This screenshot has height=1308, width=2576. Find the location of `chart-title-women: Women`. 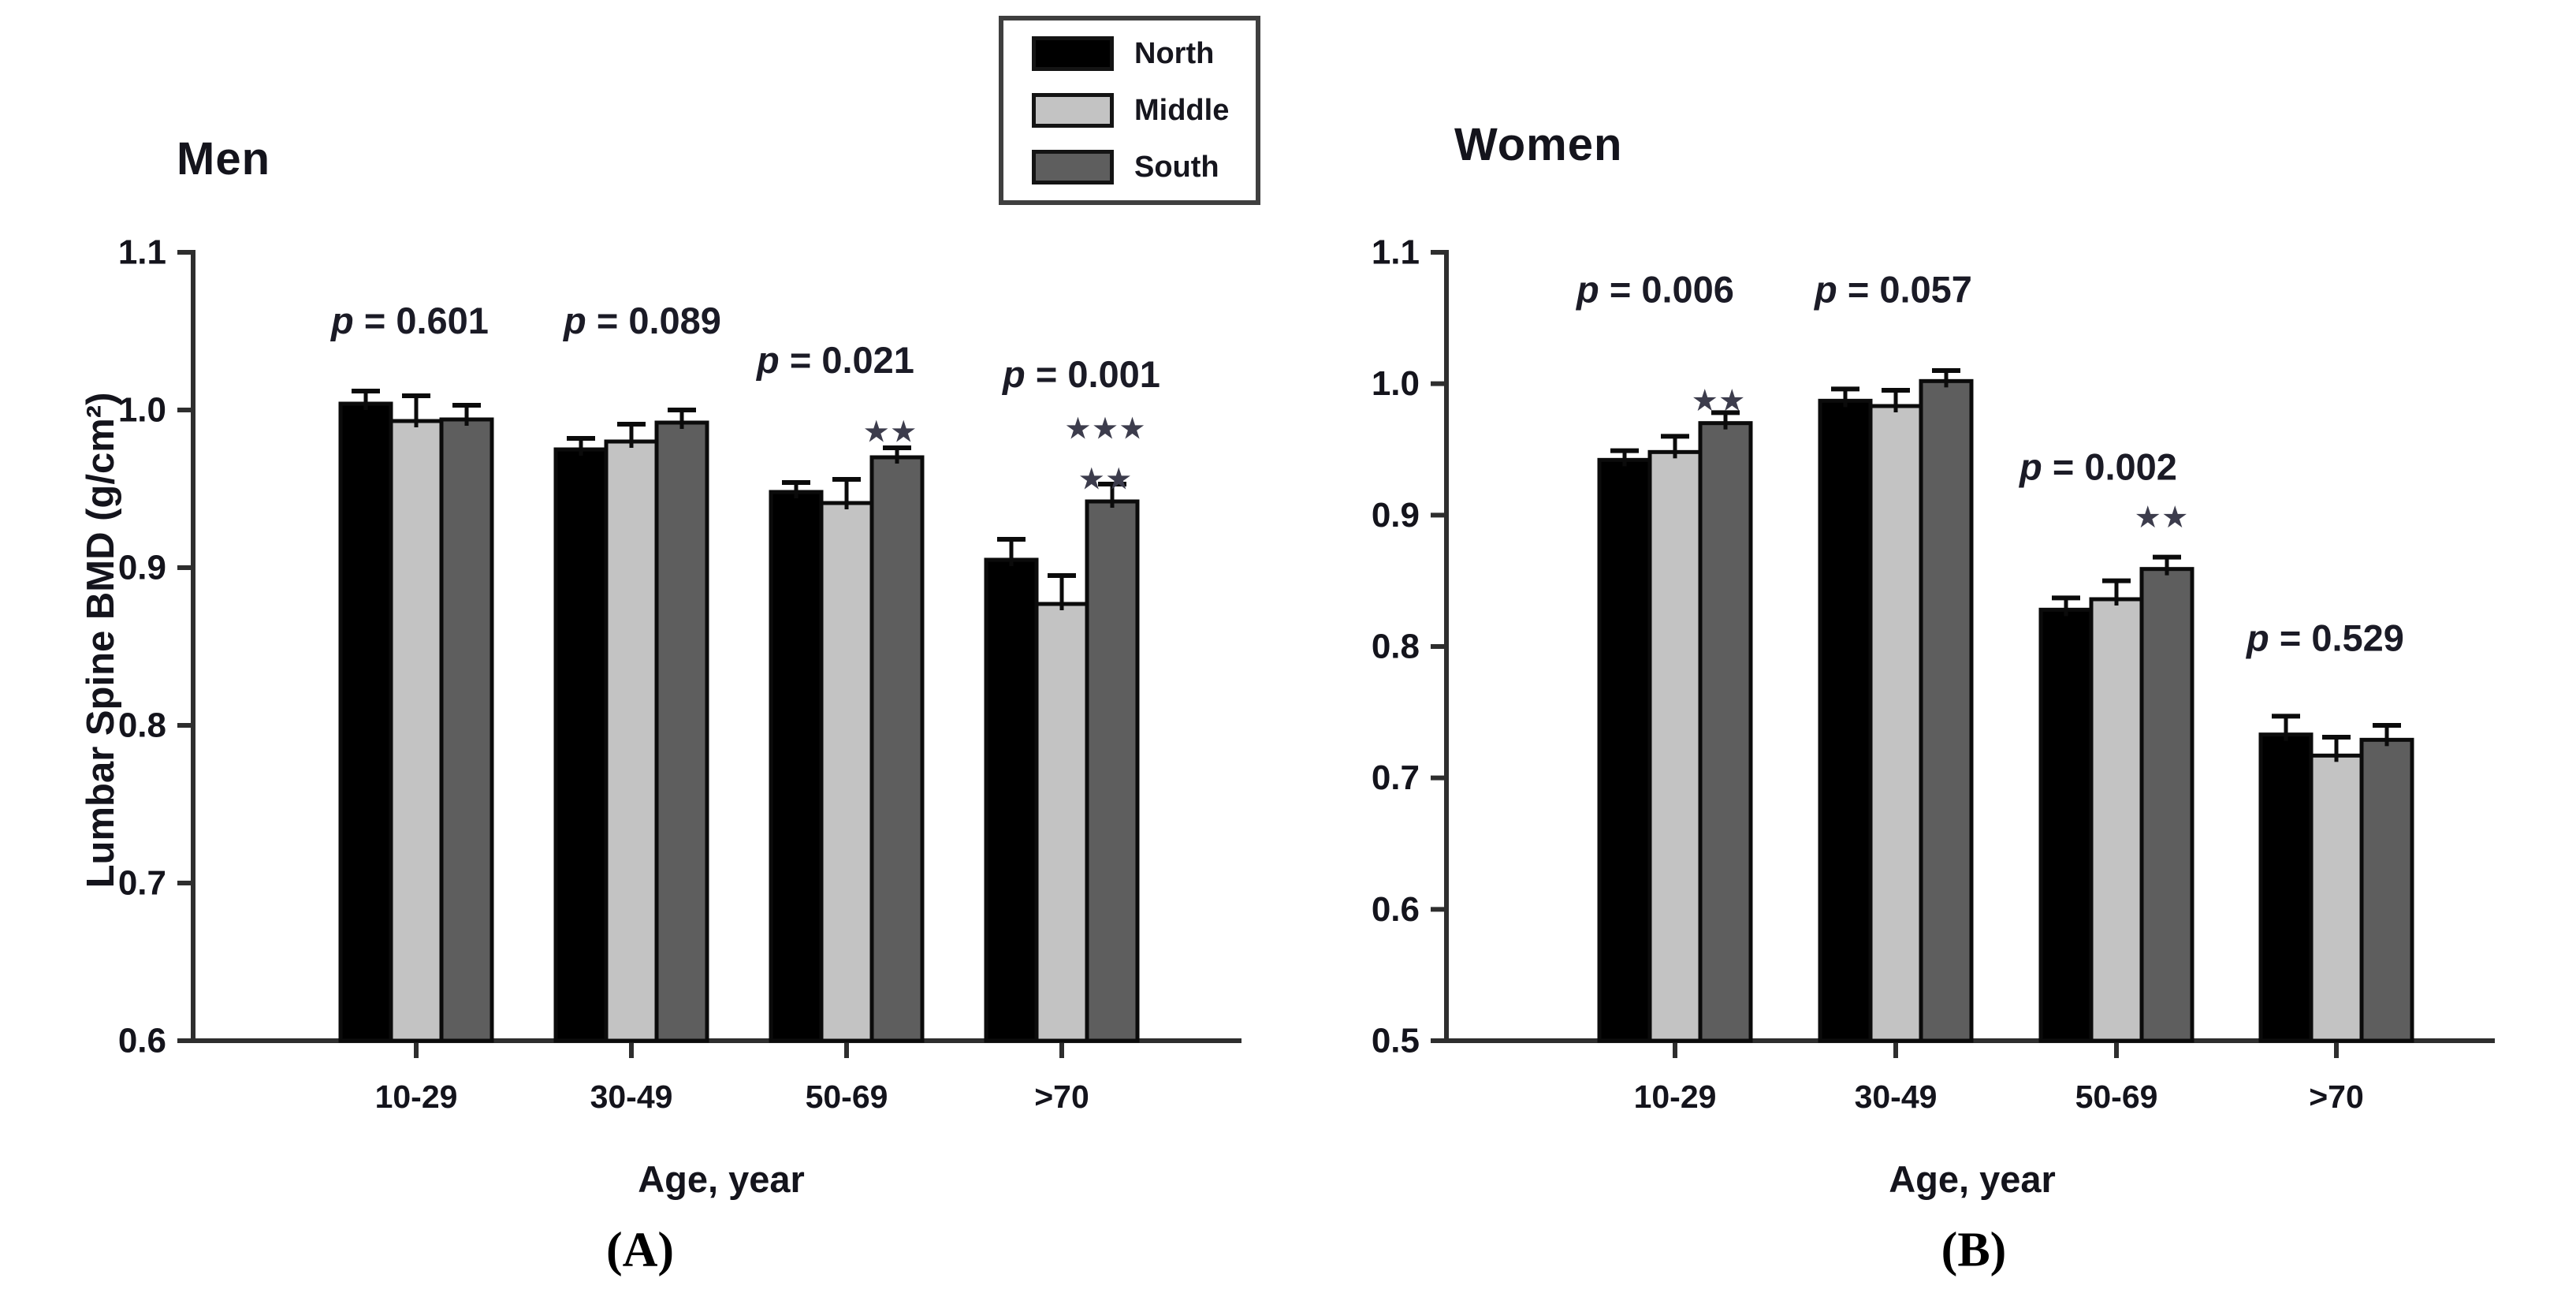

chart-title-women: Women is located at coordinates (1538, 144).